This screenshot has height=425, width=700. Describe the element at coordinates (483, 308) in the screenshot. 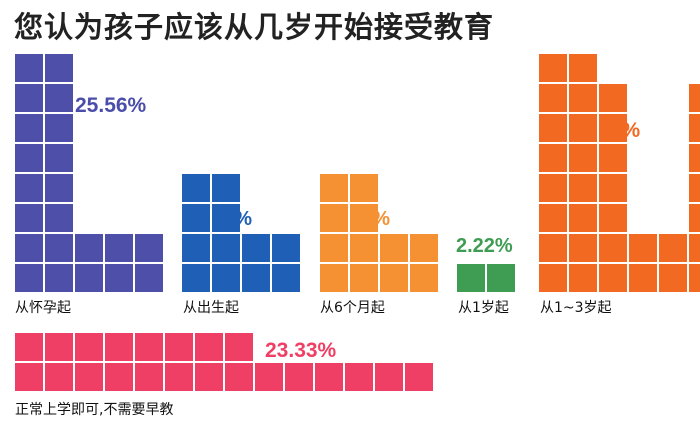

I see `category-label-4: 从1岁起` at that location.